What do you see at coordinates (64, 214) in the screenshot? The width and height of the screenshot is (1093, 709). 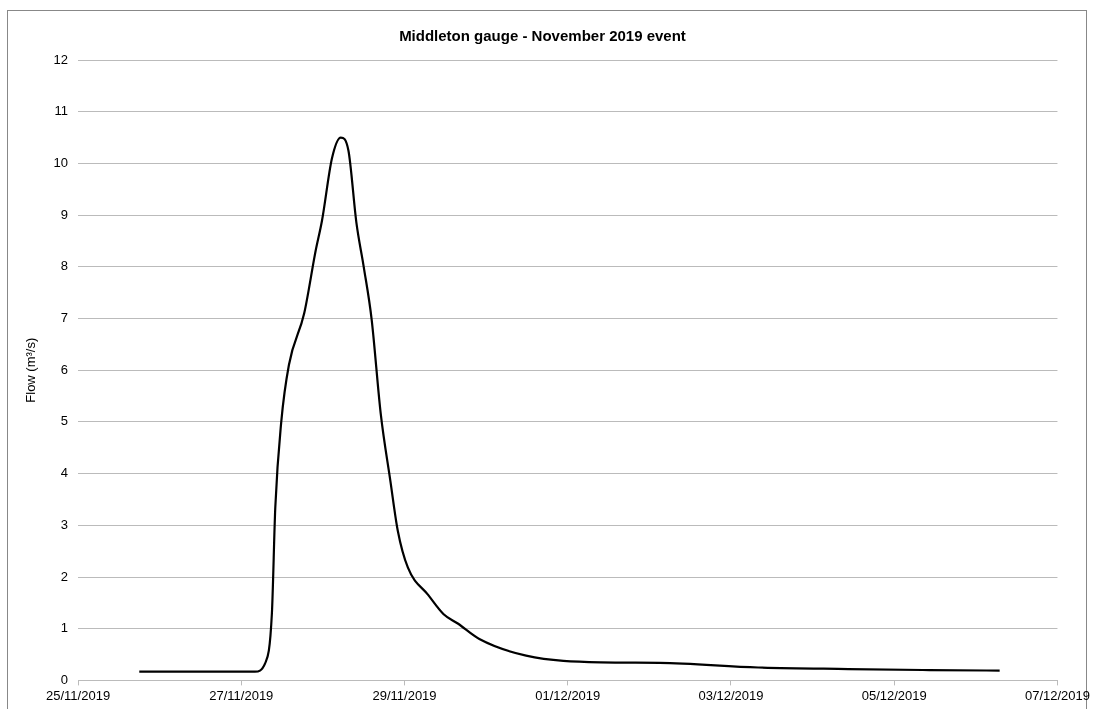 I see `y-tick-label: 9` at bounding box center [64, 214].